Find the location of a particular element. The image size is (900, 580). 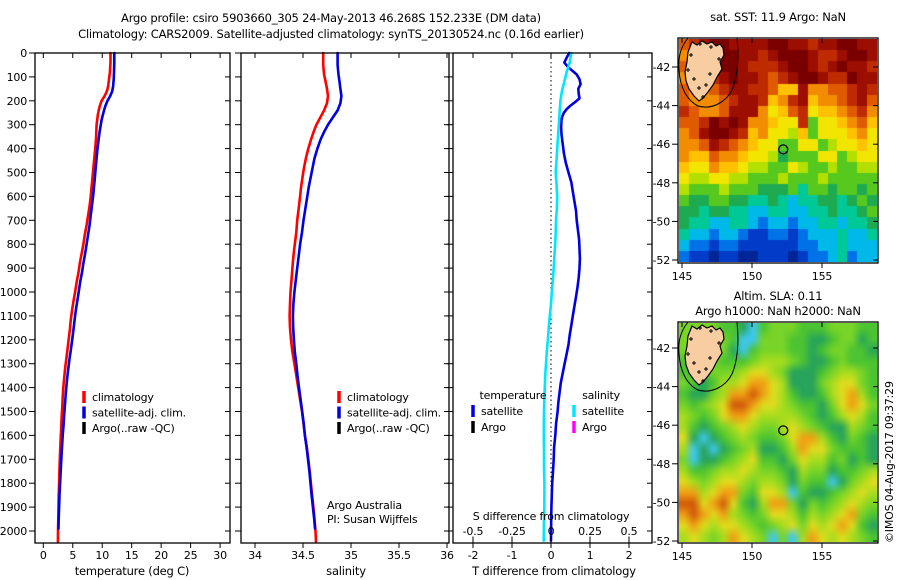

depth-tick-label: 900 is located at coordinates (17, 268).